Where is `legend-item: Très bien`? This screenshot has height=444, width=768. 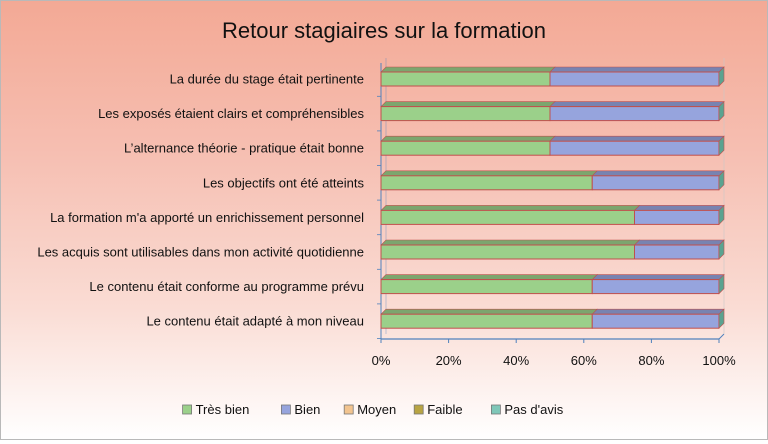
legend-item: Très bien is located at coordinates (216, 409).